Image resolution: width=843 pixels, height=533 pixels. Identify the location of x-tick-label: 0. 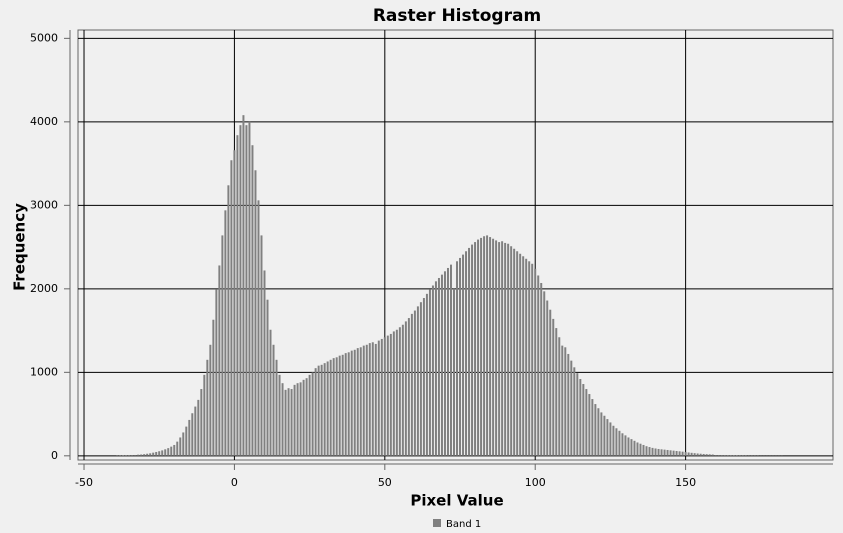
(234, 482).